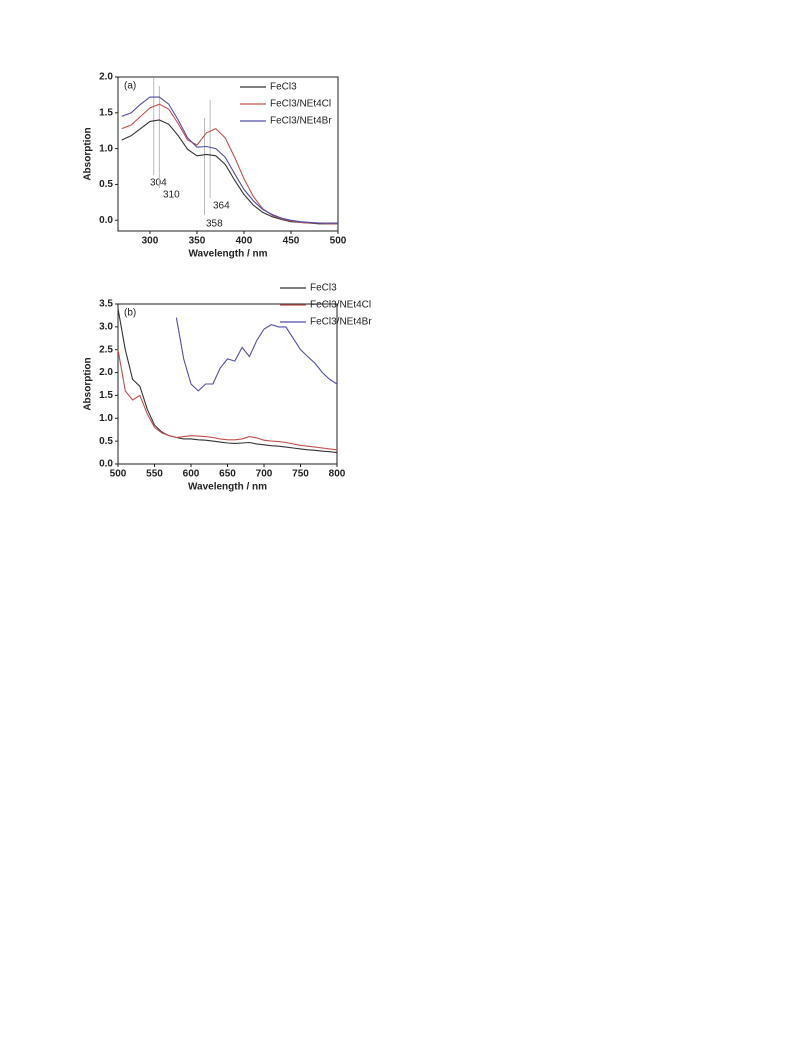 The width and height of the screenshot is (793, 1057). What do you see at coordinates (221, 206) in the screenshot?
I see `annotation-label: 364` at bounding box center [221, 206].